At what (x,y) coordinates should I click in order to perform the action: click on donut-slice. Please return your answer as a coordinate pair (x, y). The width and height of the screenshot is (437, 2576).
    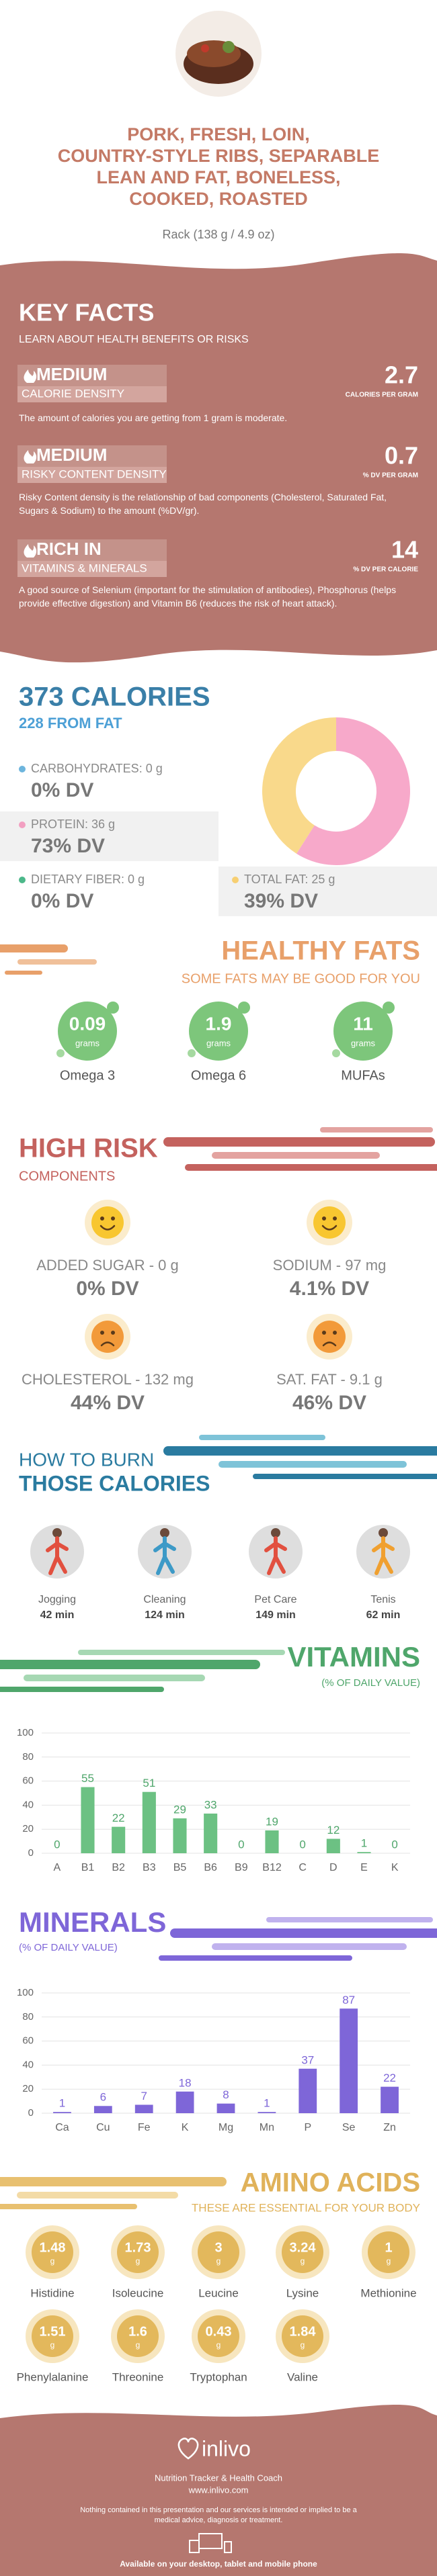
    Looking at the image, I should click on (353, 791).